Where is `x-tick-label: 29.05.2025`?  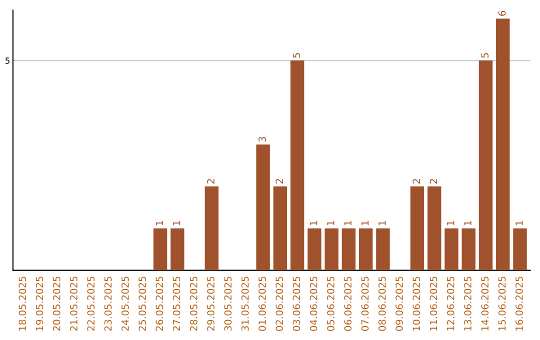 x-tick-label: 29.05.2025 is located at coordinates (210, 303).